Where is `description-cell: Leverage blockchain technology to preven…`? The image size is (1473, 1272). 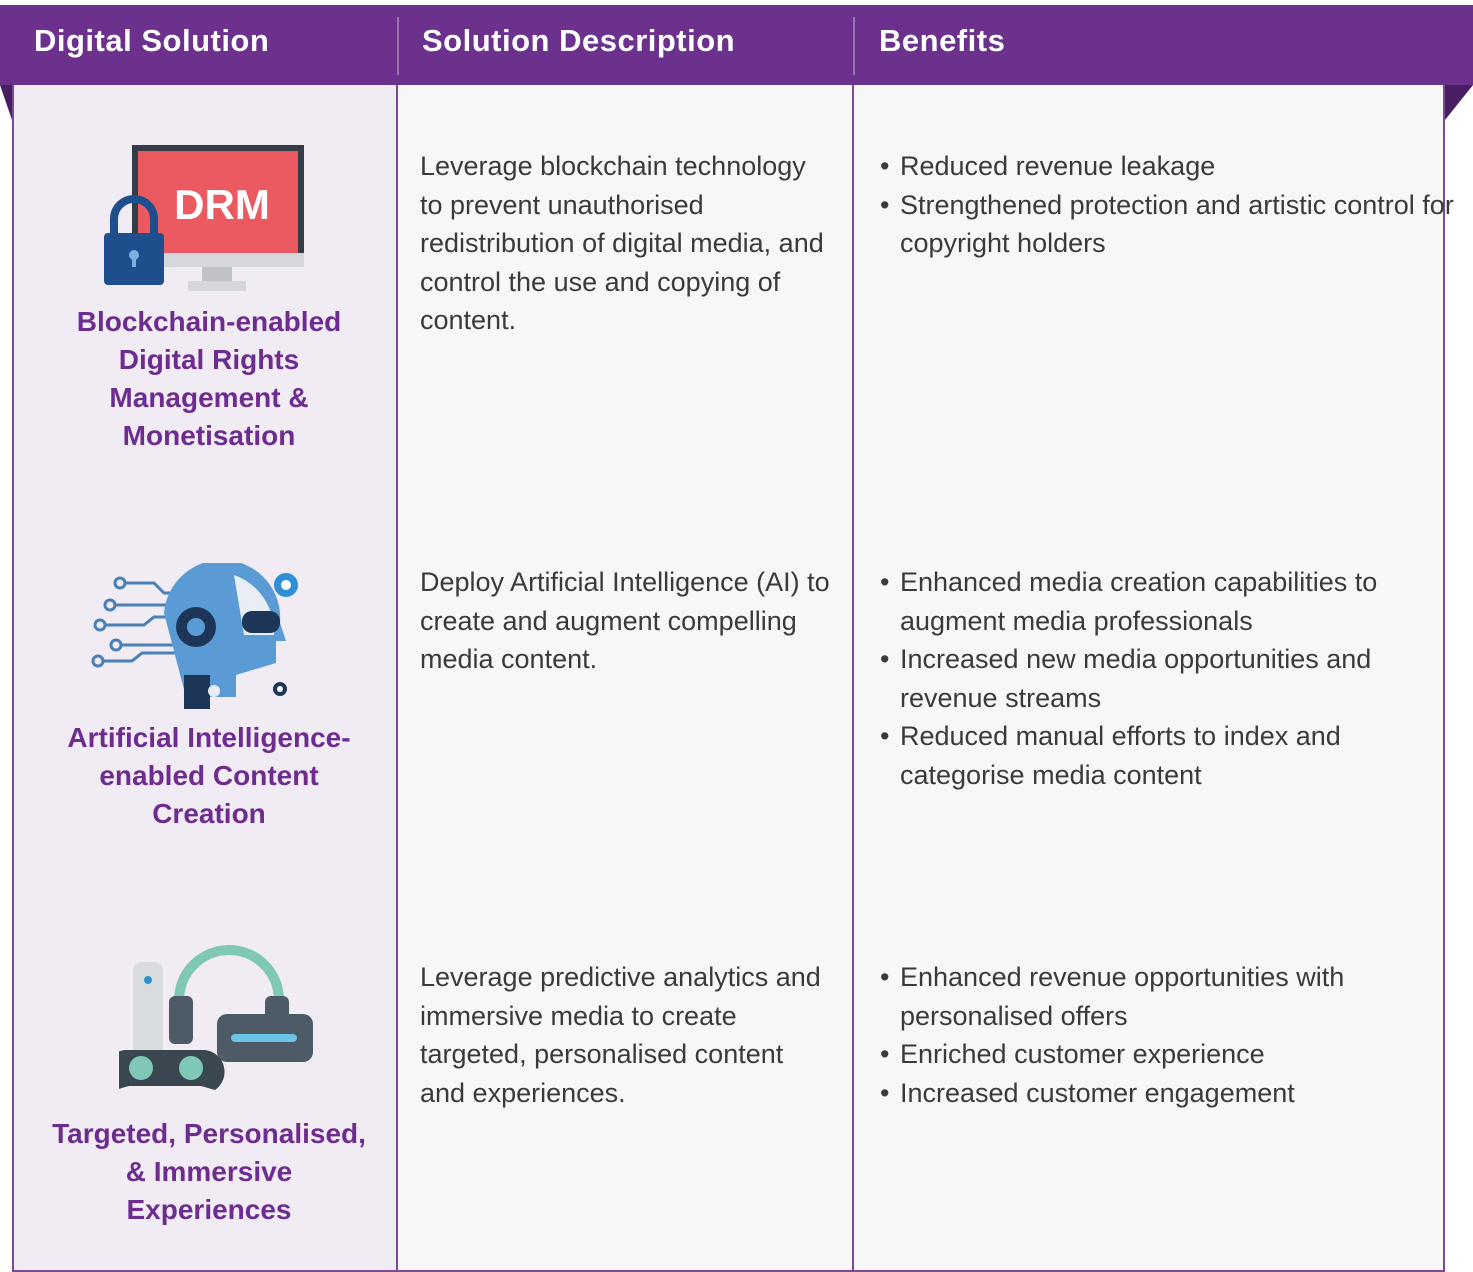
description-cell: Leverage blockchain technology to preven… is located at coordinates (626, 296).